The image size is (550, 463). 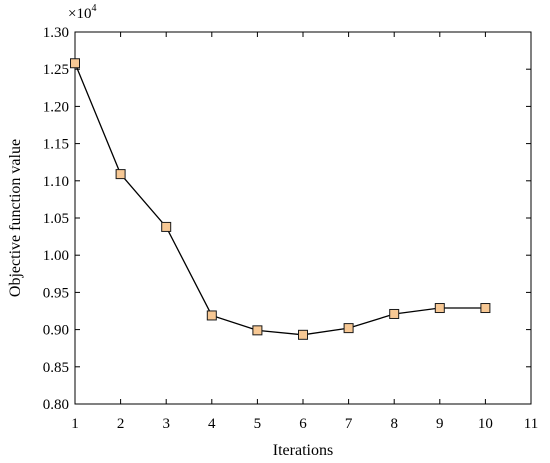 I want to click on x-tick-label: 8, so click(x=394, y=424).